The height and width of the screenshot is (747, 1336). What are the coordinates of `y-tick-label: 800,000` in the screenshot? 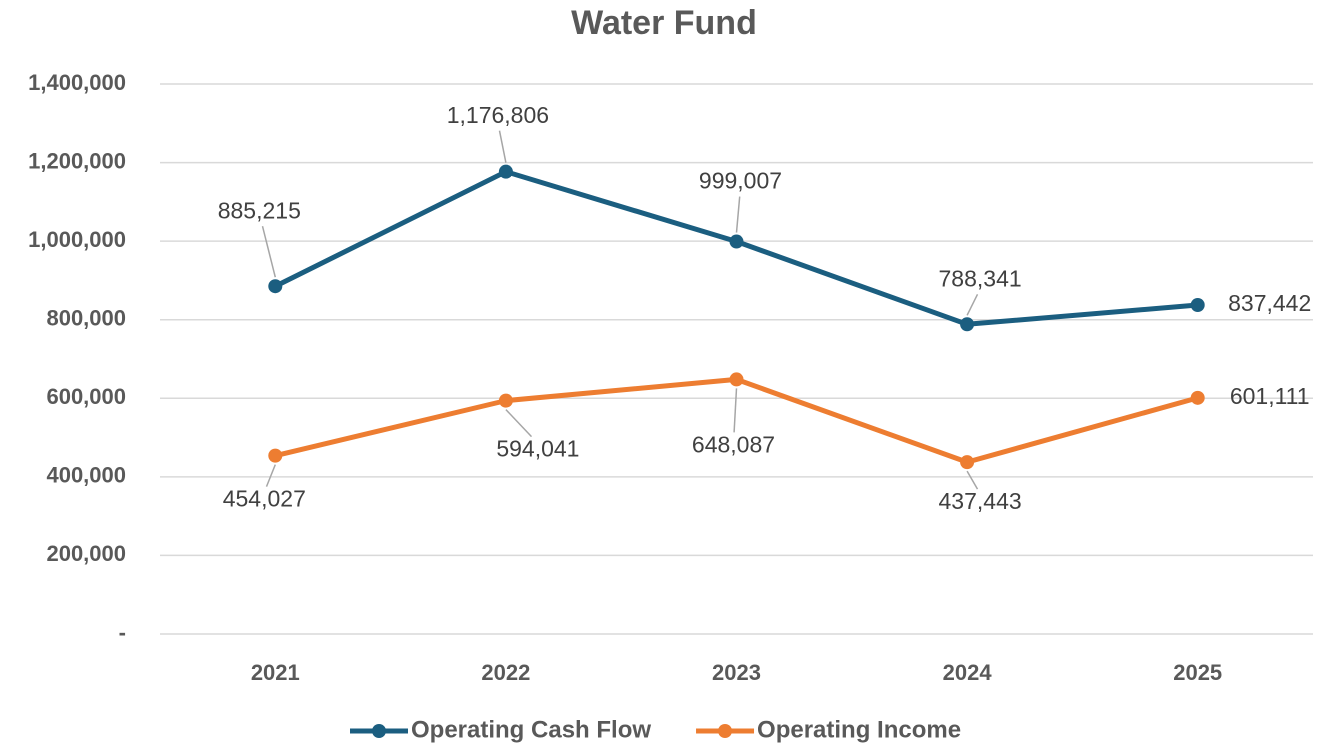 It's located at (86, 318).